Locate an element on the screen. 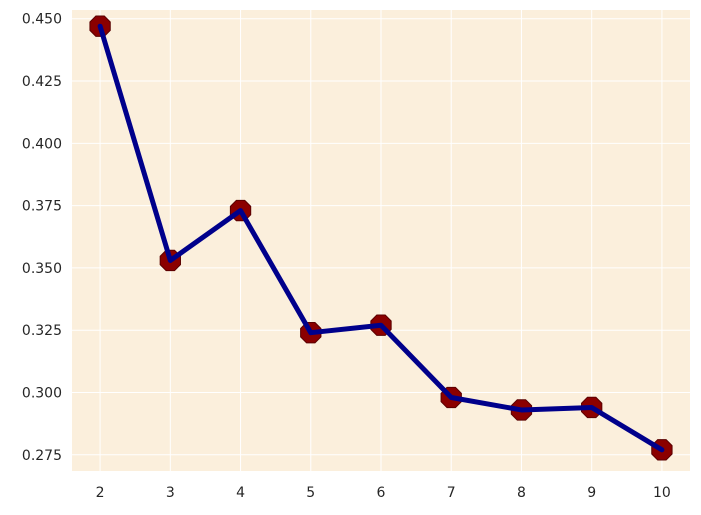 The height and width of the screenshot is (515, 701). y-tick-label: 0.325 is located at coordinates (42, 331).